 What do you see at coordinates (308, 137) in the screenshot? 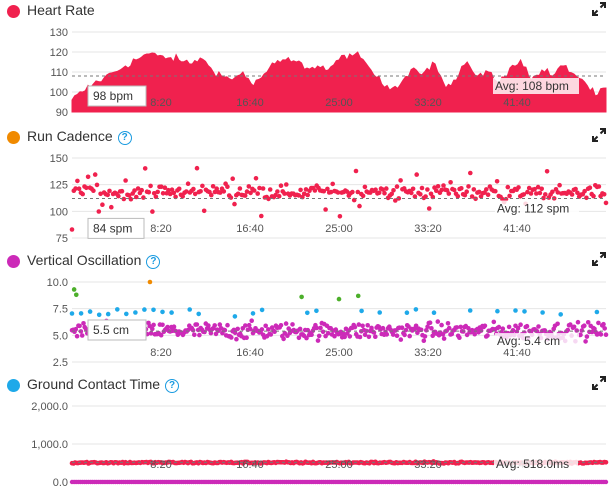
I see `run-cadence-header: Run Cadence?` at bounding box center [308, 137].